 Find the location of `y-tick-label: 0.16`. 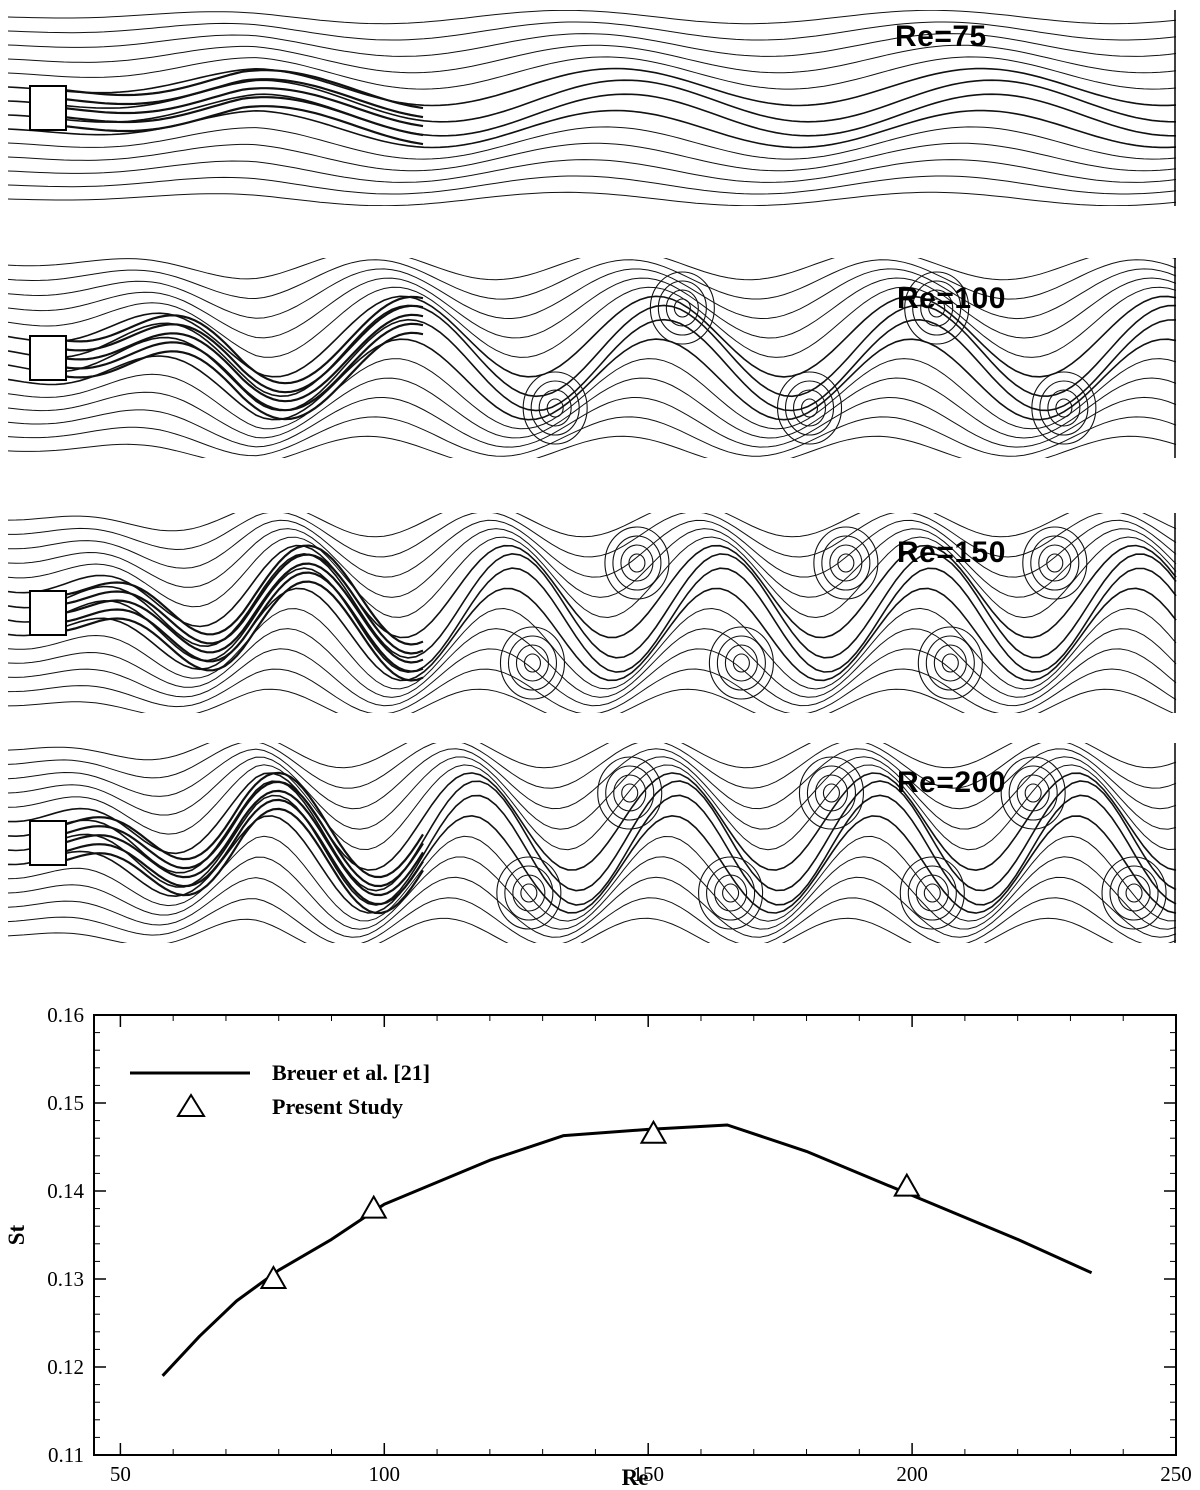

y-tick-label: 0.16 is located at coordinates (65, 1015).